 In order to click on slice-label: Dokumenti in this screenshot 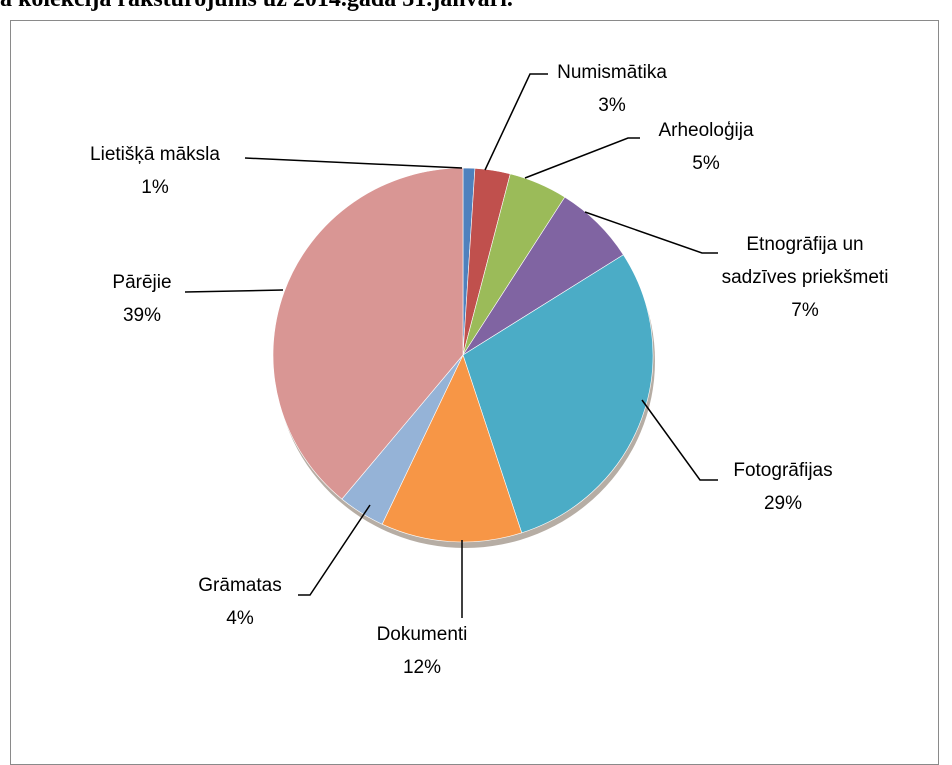, I will do `click(422, 634)`.